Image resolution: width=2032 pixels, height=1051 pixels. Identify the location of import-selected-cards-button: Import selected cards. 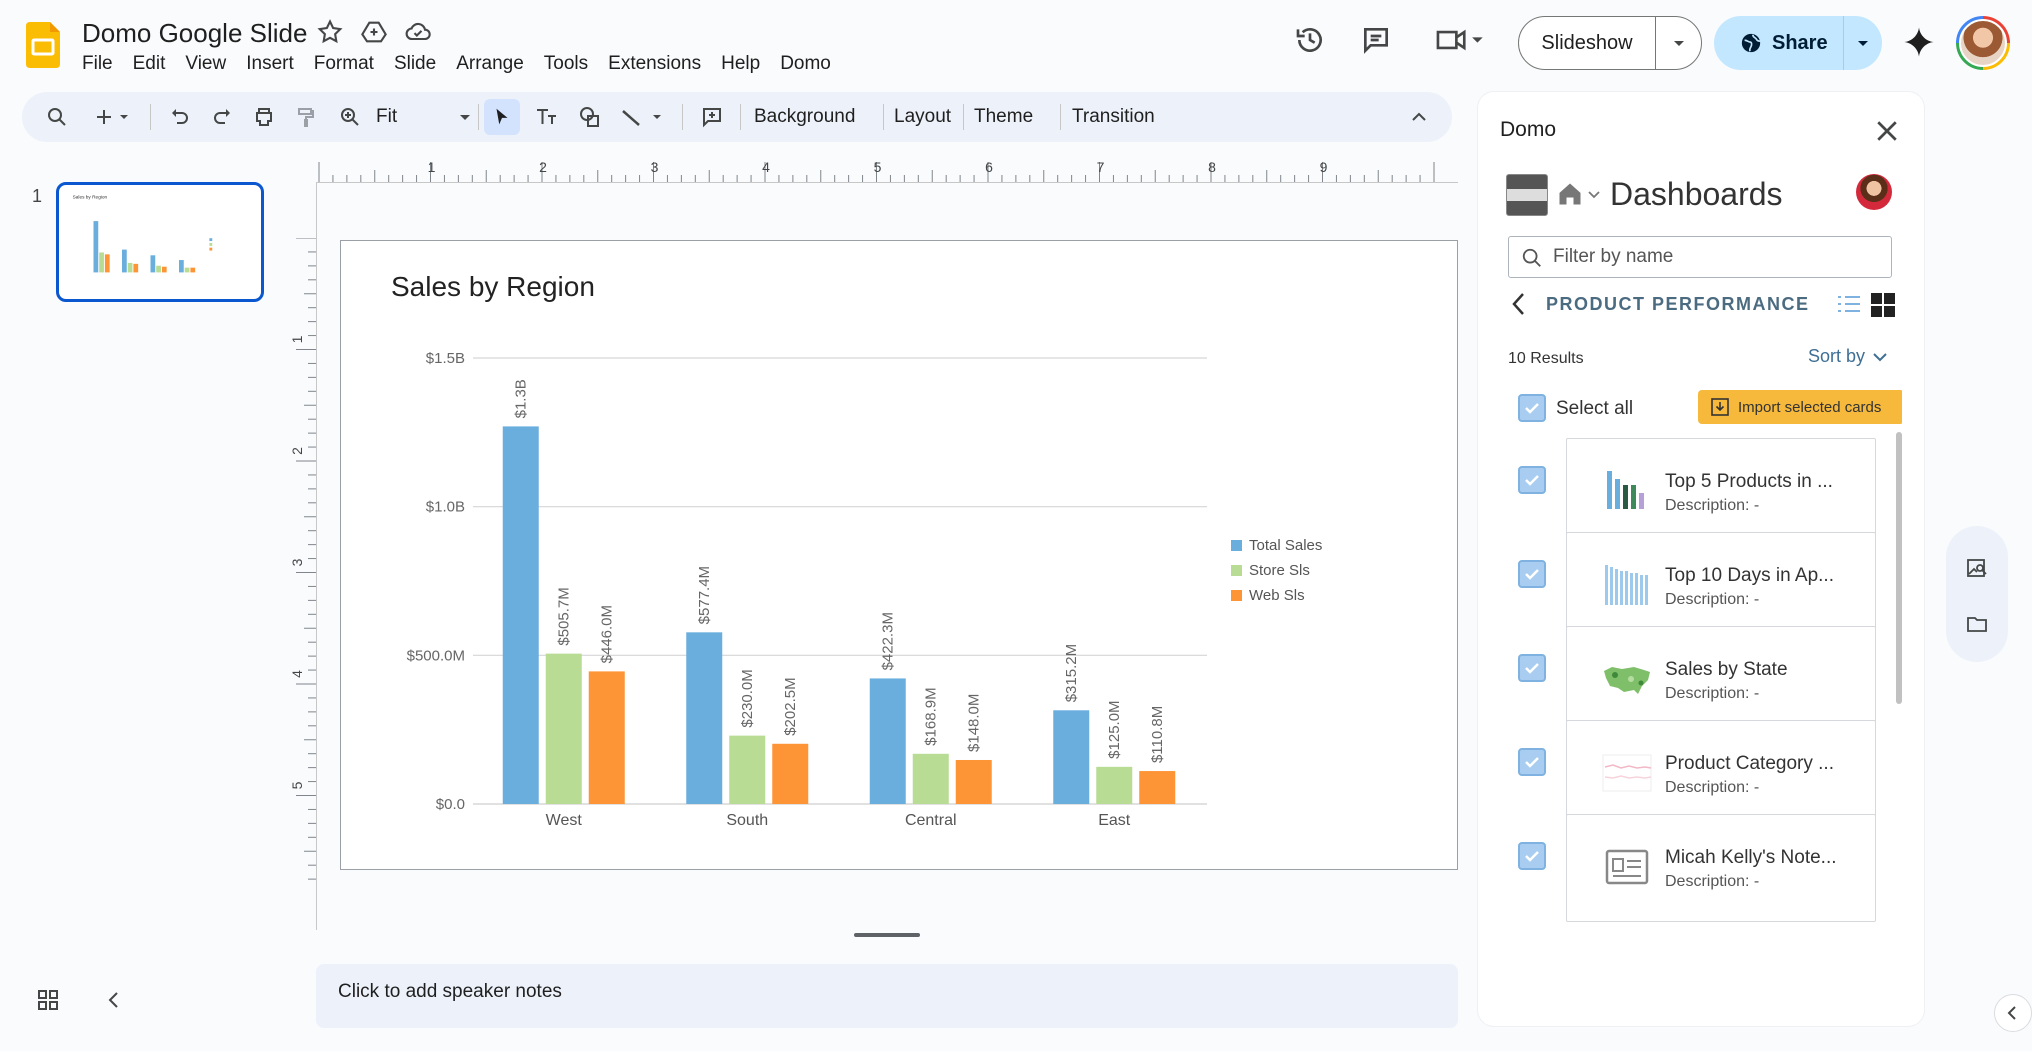
(1800, 407).